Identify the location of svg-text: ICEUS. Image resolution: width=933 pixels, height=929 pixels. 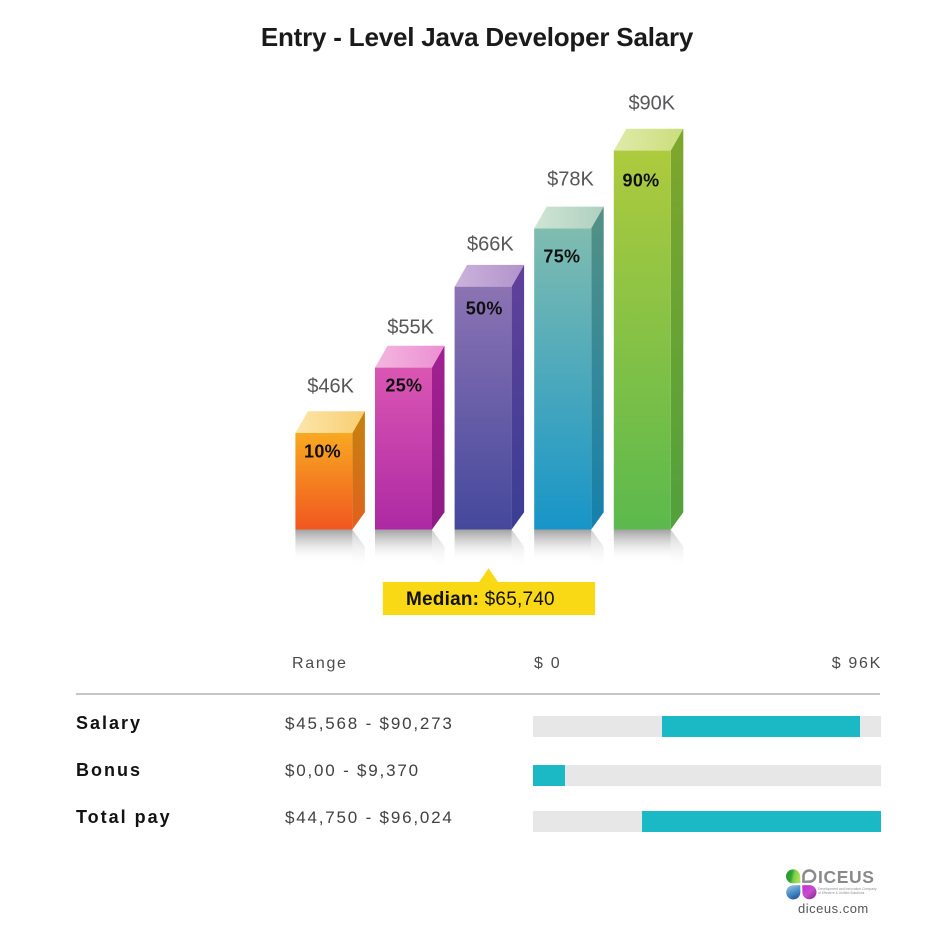
(846, 877).